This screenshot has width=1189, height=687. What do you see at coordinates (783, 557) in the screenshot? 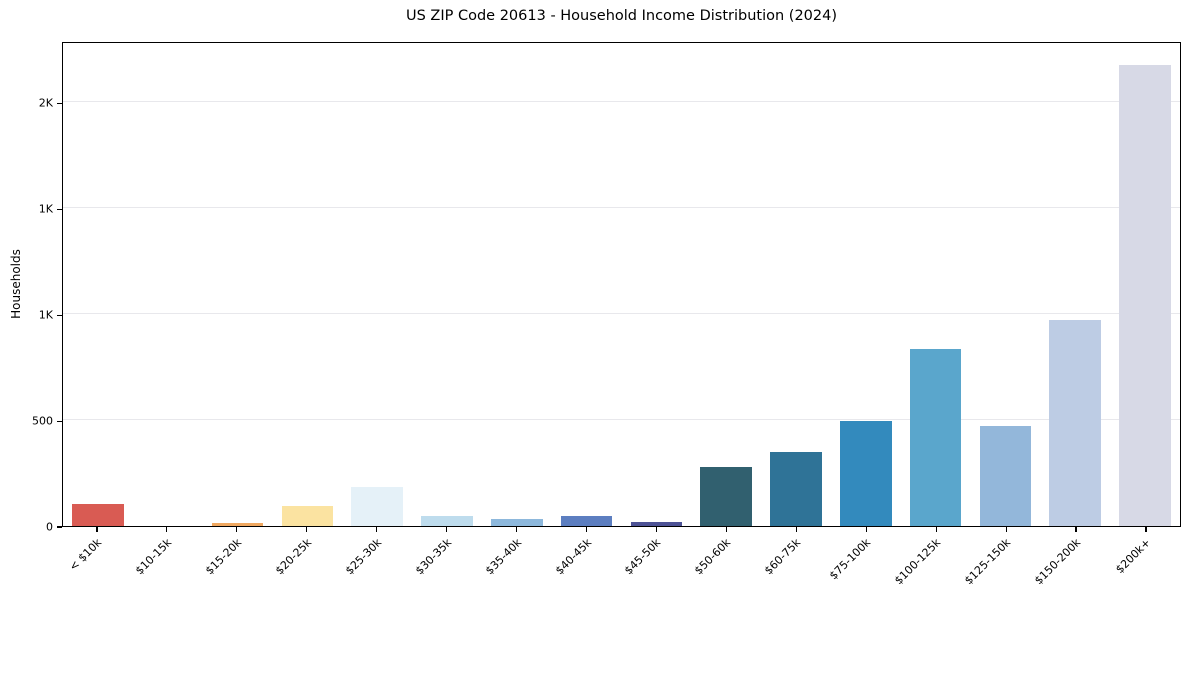
I see `x-tick-label: $60-75k` at bounding box center [783, 557].